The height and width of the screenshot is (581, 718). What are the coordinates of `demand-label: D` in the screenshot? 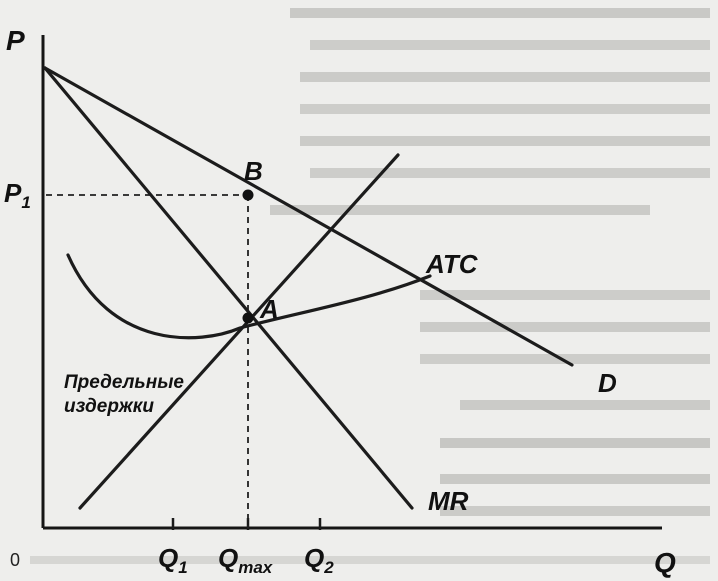 It's located at (607, 383).